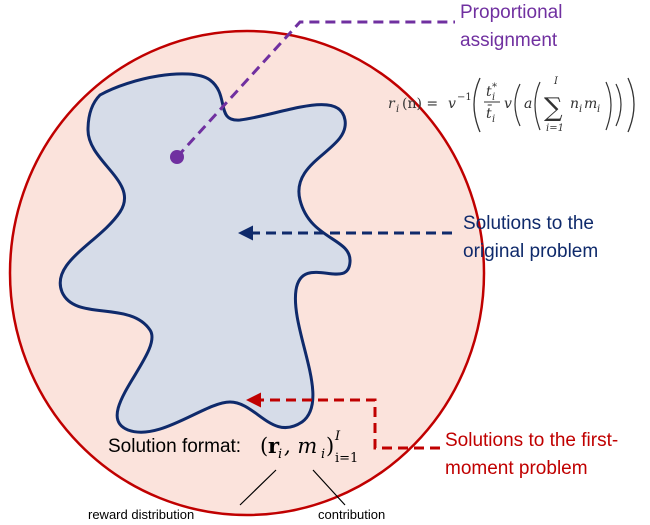 This screenshot has width=650, height=525. I want to click on label: original problem, so click(530, 251).